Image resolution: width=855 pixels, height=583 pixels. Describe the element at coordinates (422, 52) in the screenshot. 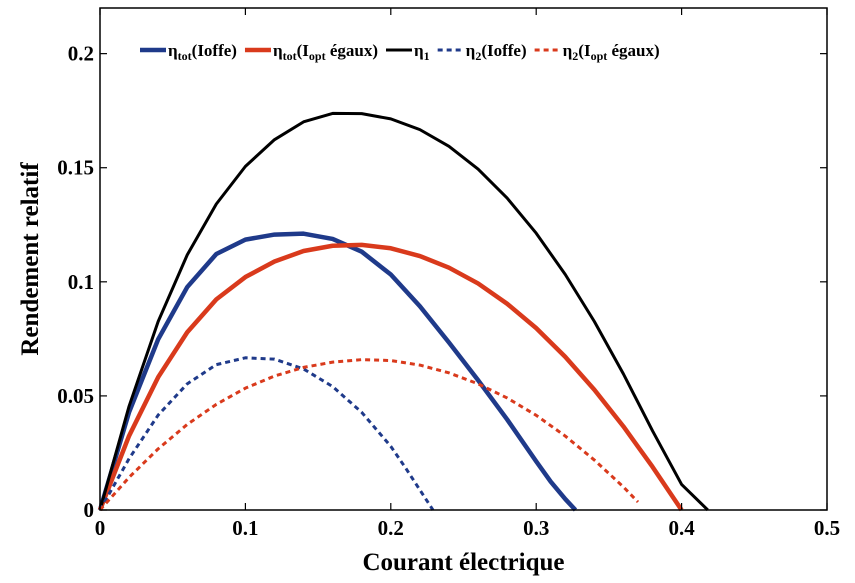

I see `legend-label-3: η1` at that location.